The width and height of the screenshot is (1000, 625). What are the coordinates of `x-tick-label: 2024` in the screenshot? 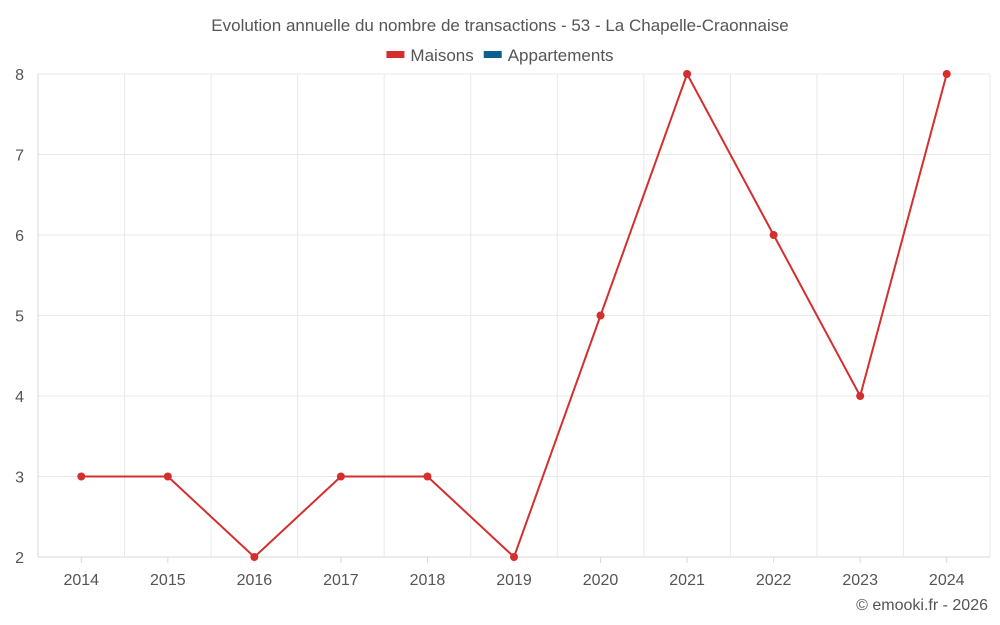 It's located at (947, 580).